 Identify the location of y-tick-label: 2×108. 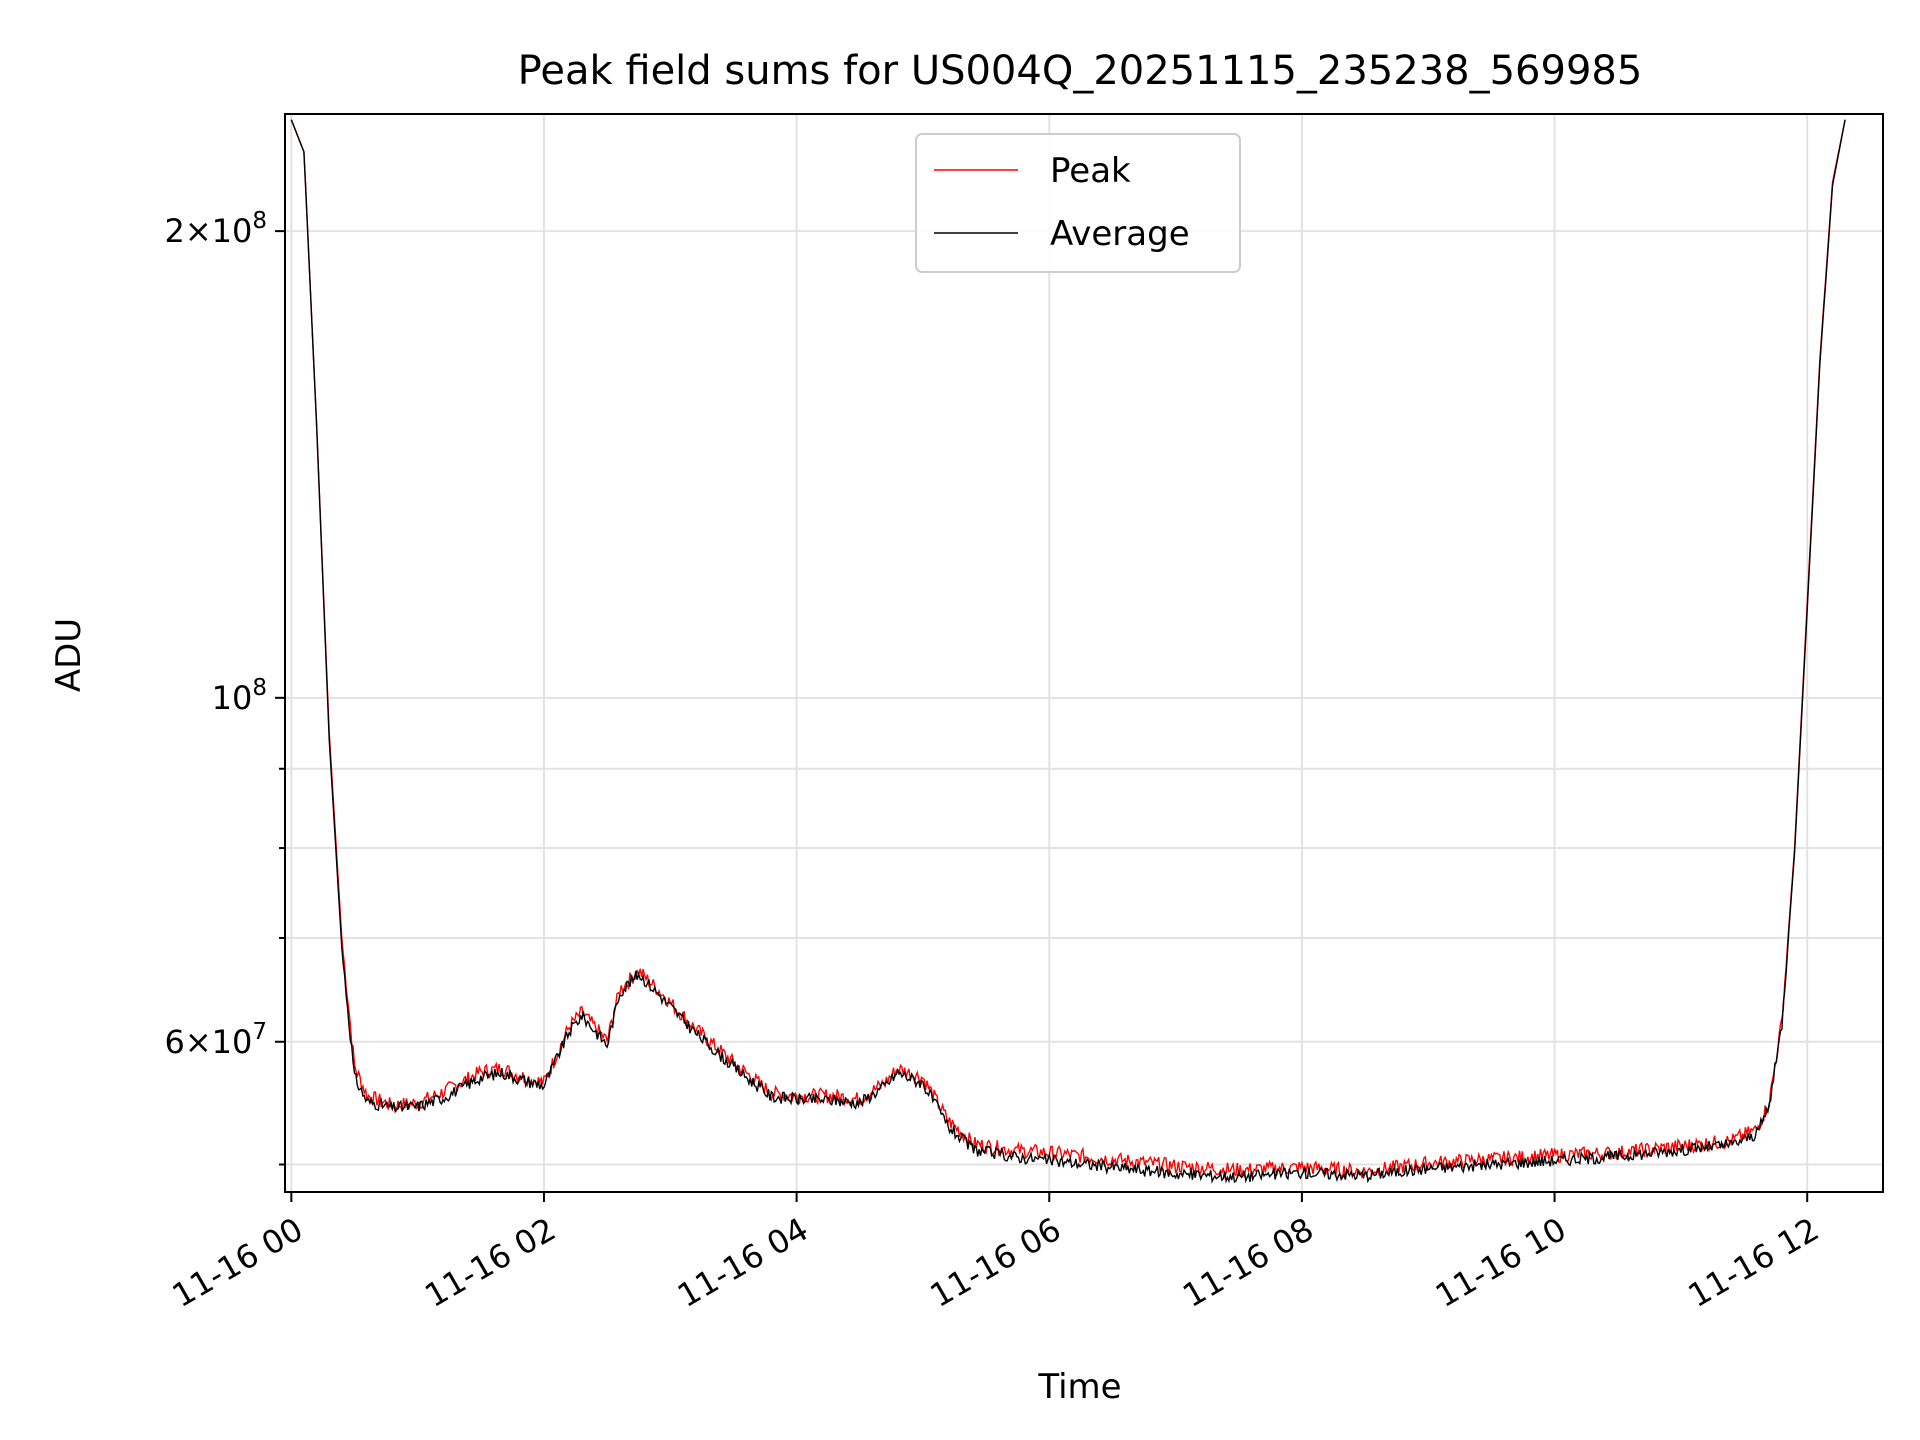
(215, 229).